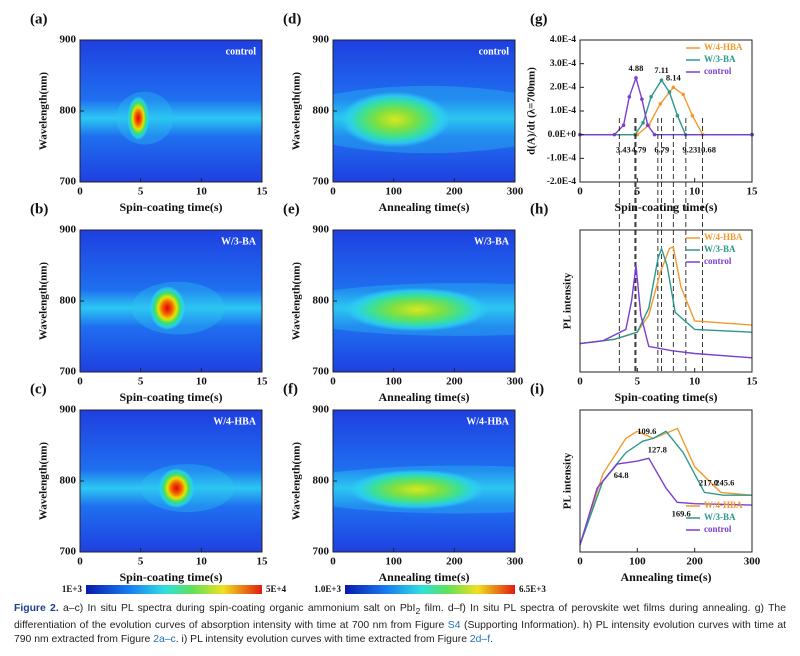 This screenshot has height=656, width=800. Describe the element at coordinates (539, 209) in the screenshot. I see `panel-label: (h)` at that location.